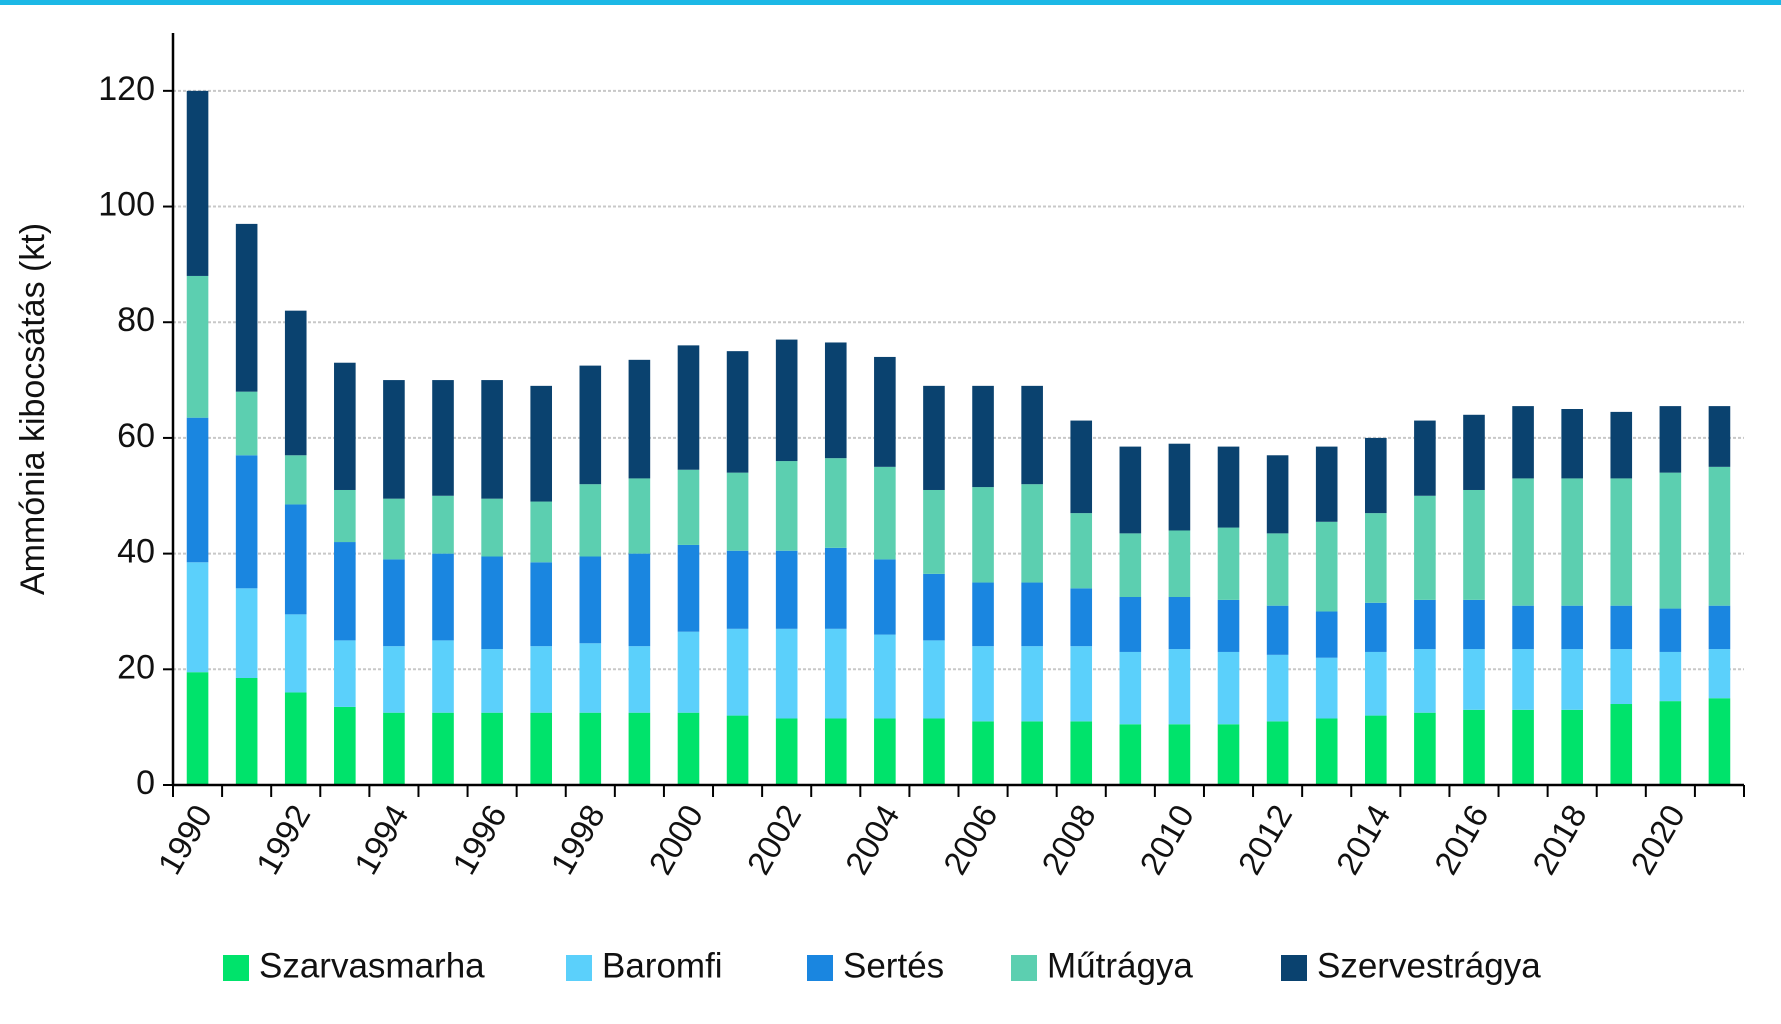  I want to click on legend-label: Műtrágya, so click(1120, 965).